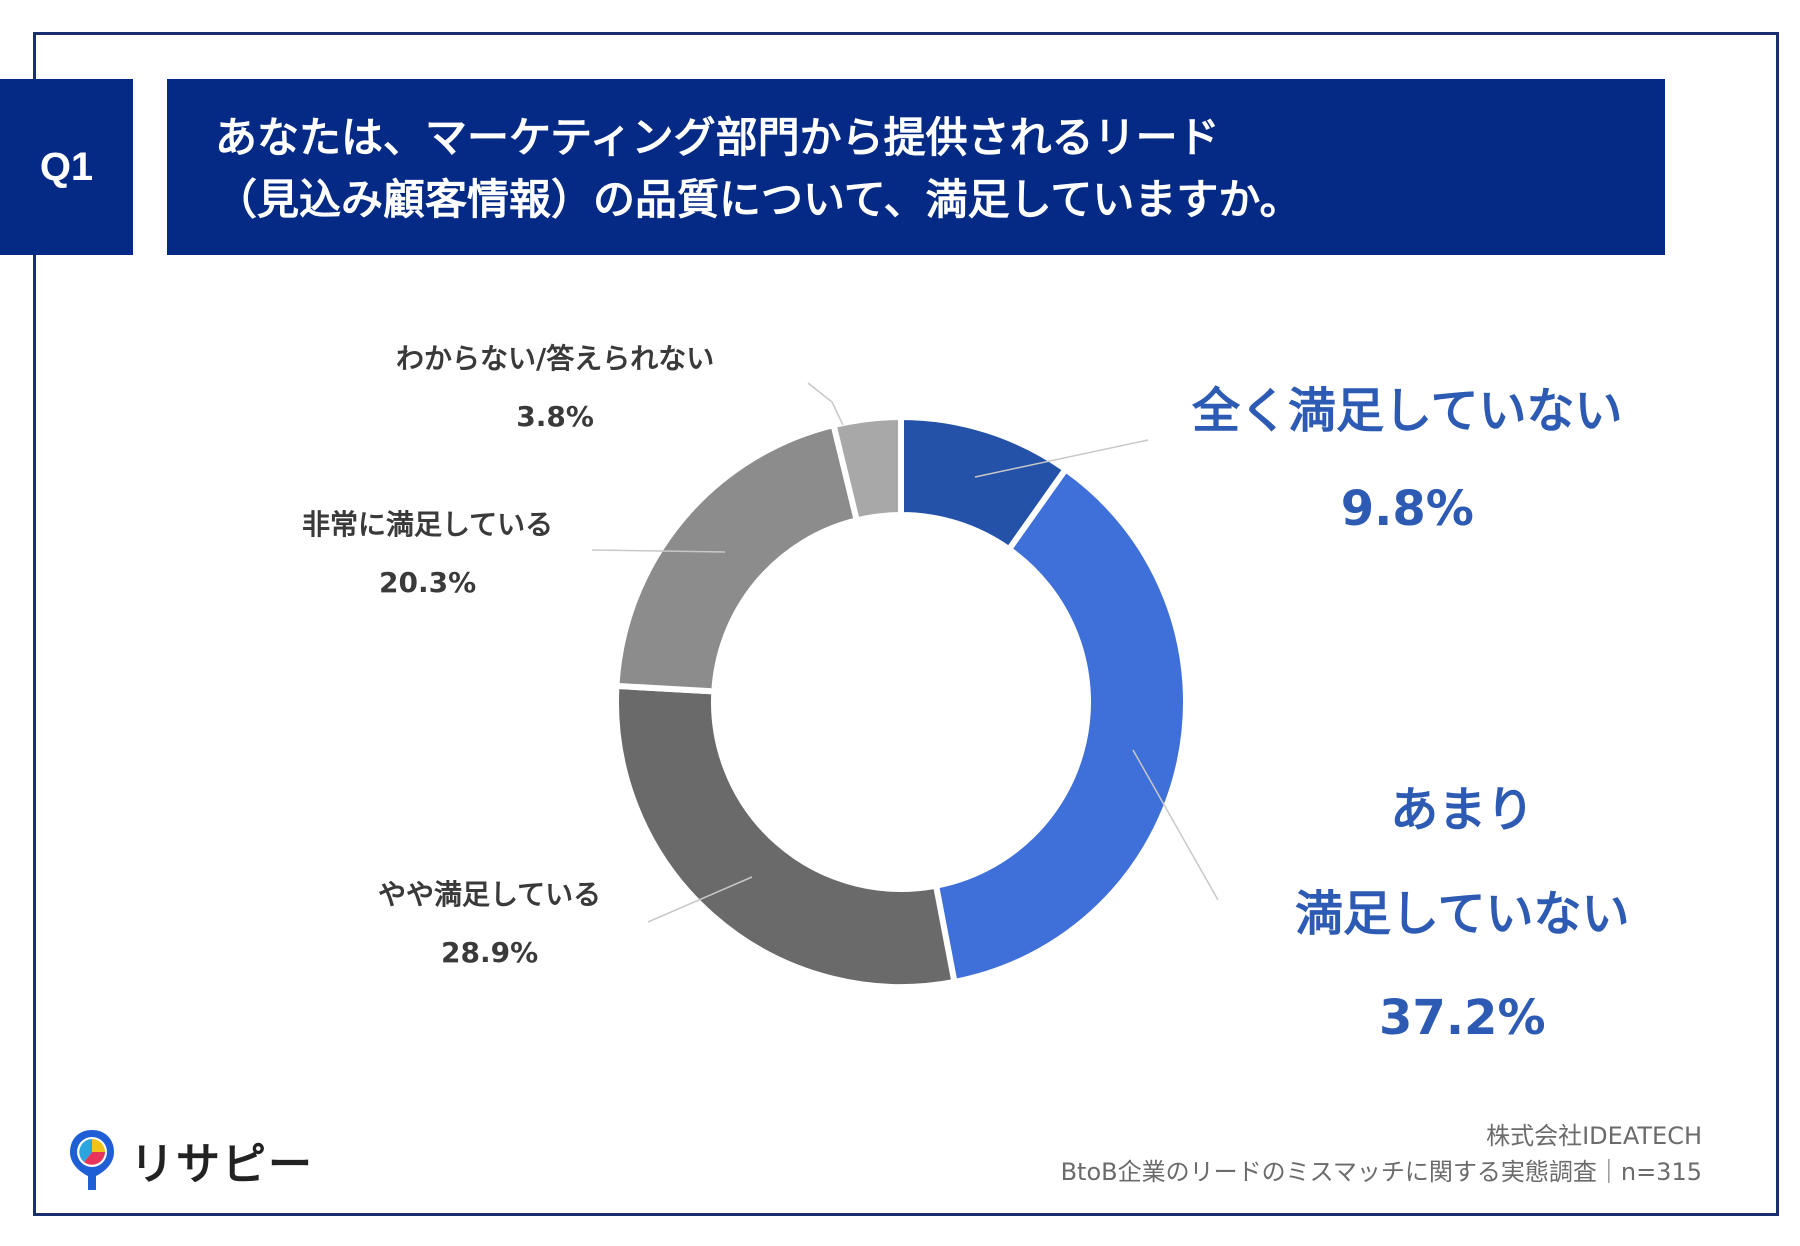  Describe the element at coordinates (490, 894) in the screenshot. I see `slice-label-text: やや満足している` at that location.